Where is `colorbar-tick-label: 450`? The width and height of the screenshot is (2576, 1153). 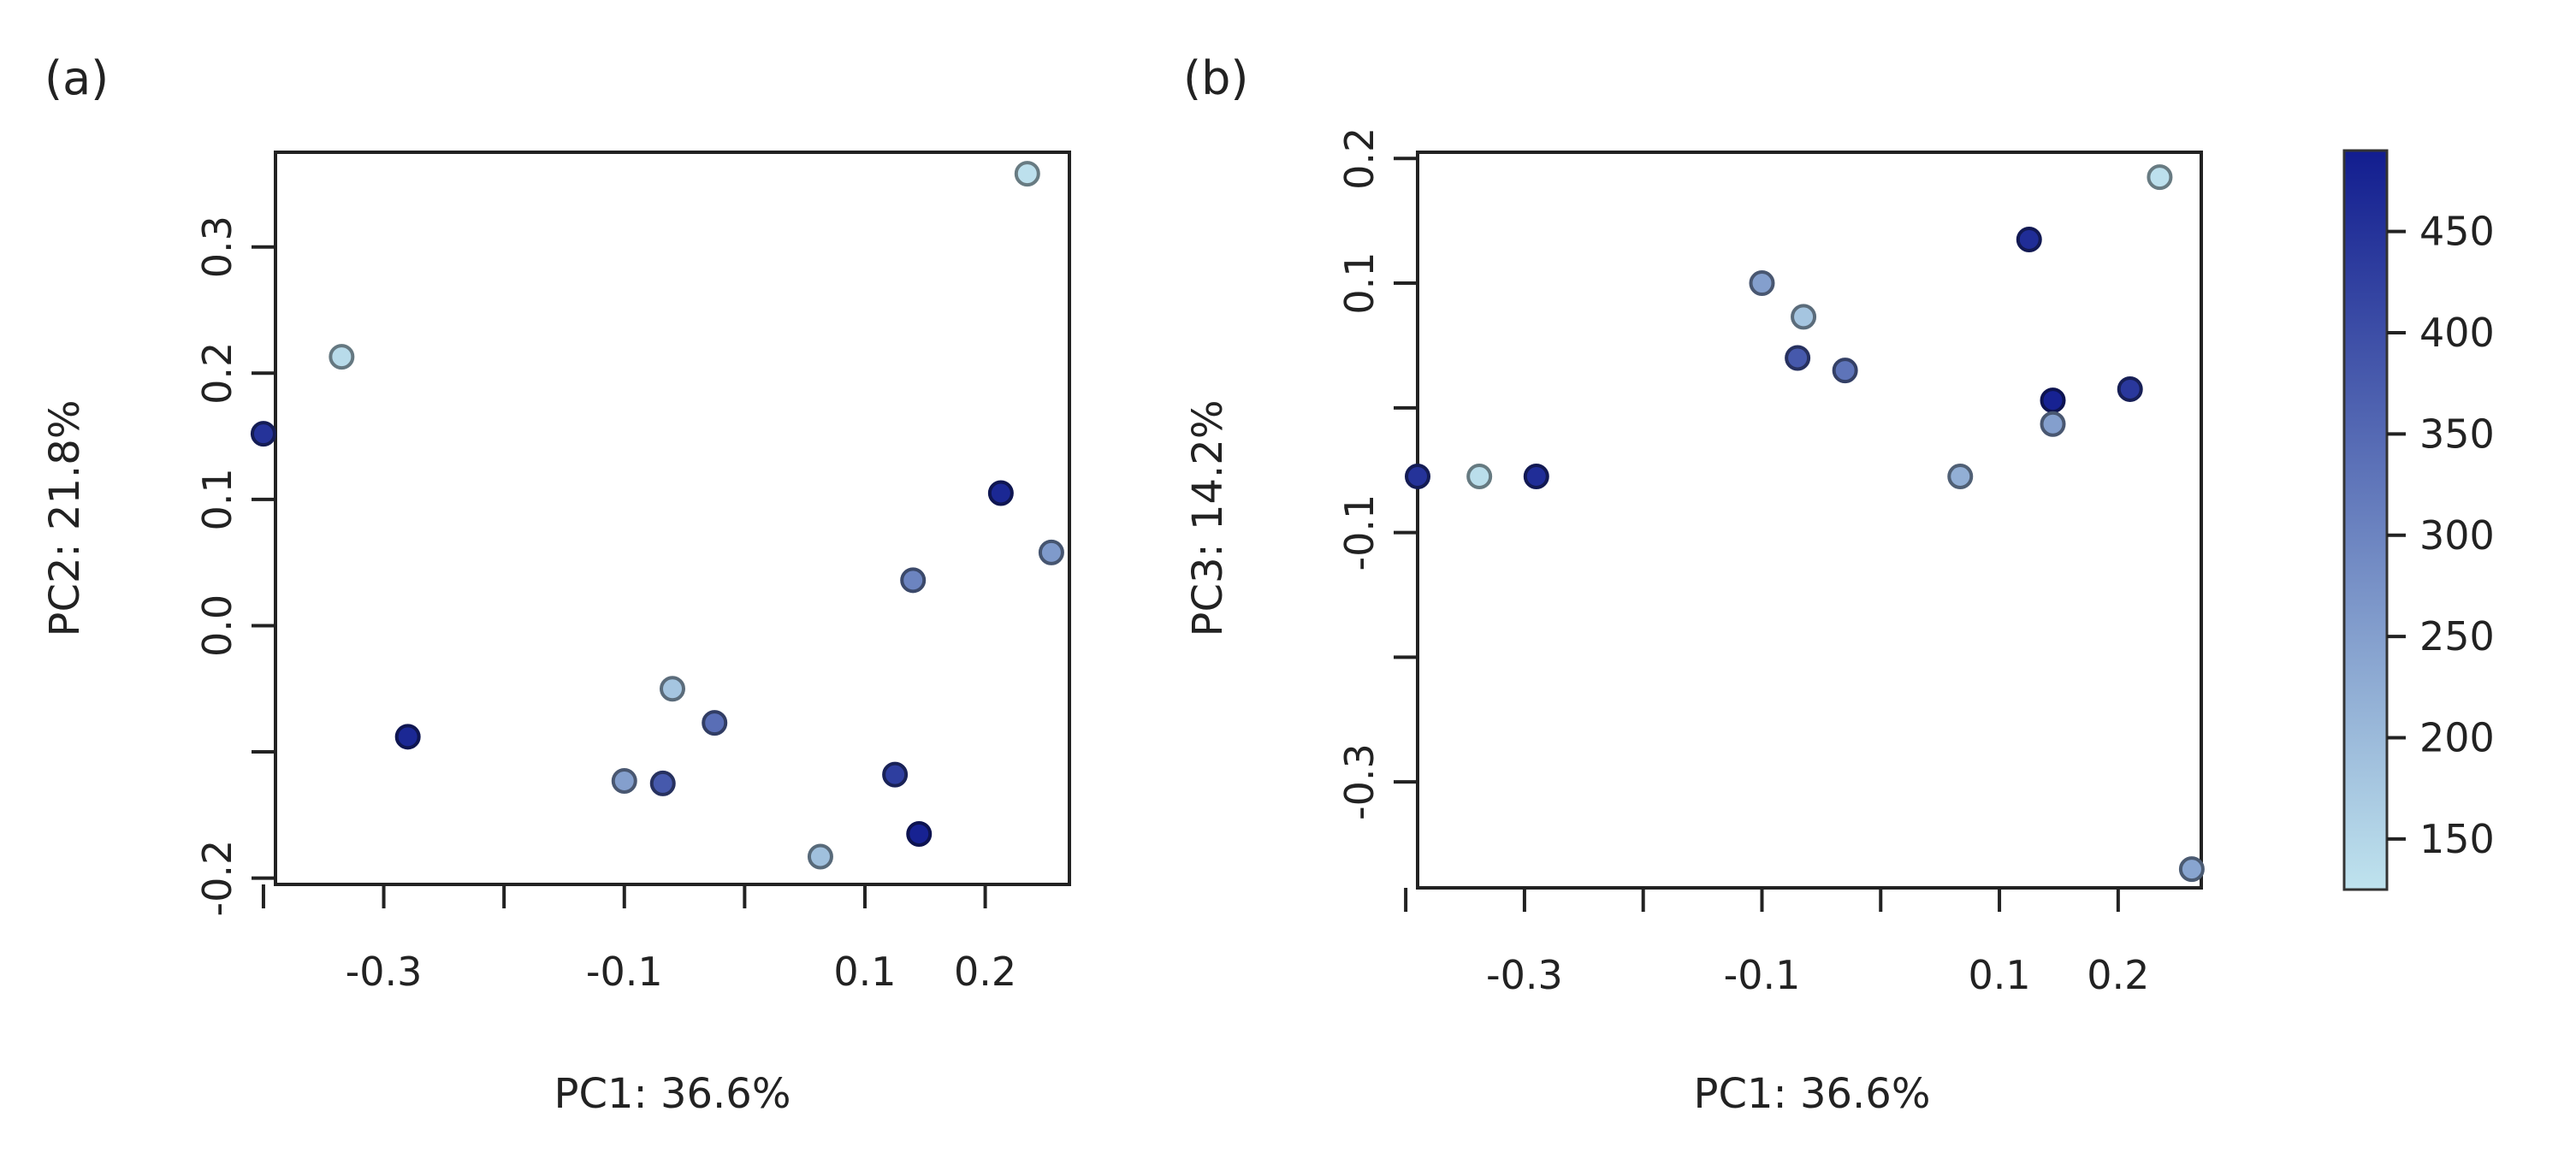
colorbar-tick-label: 450 is located at coordinates (2457, 232).